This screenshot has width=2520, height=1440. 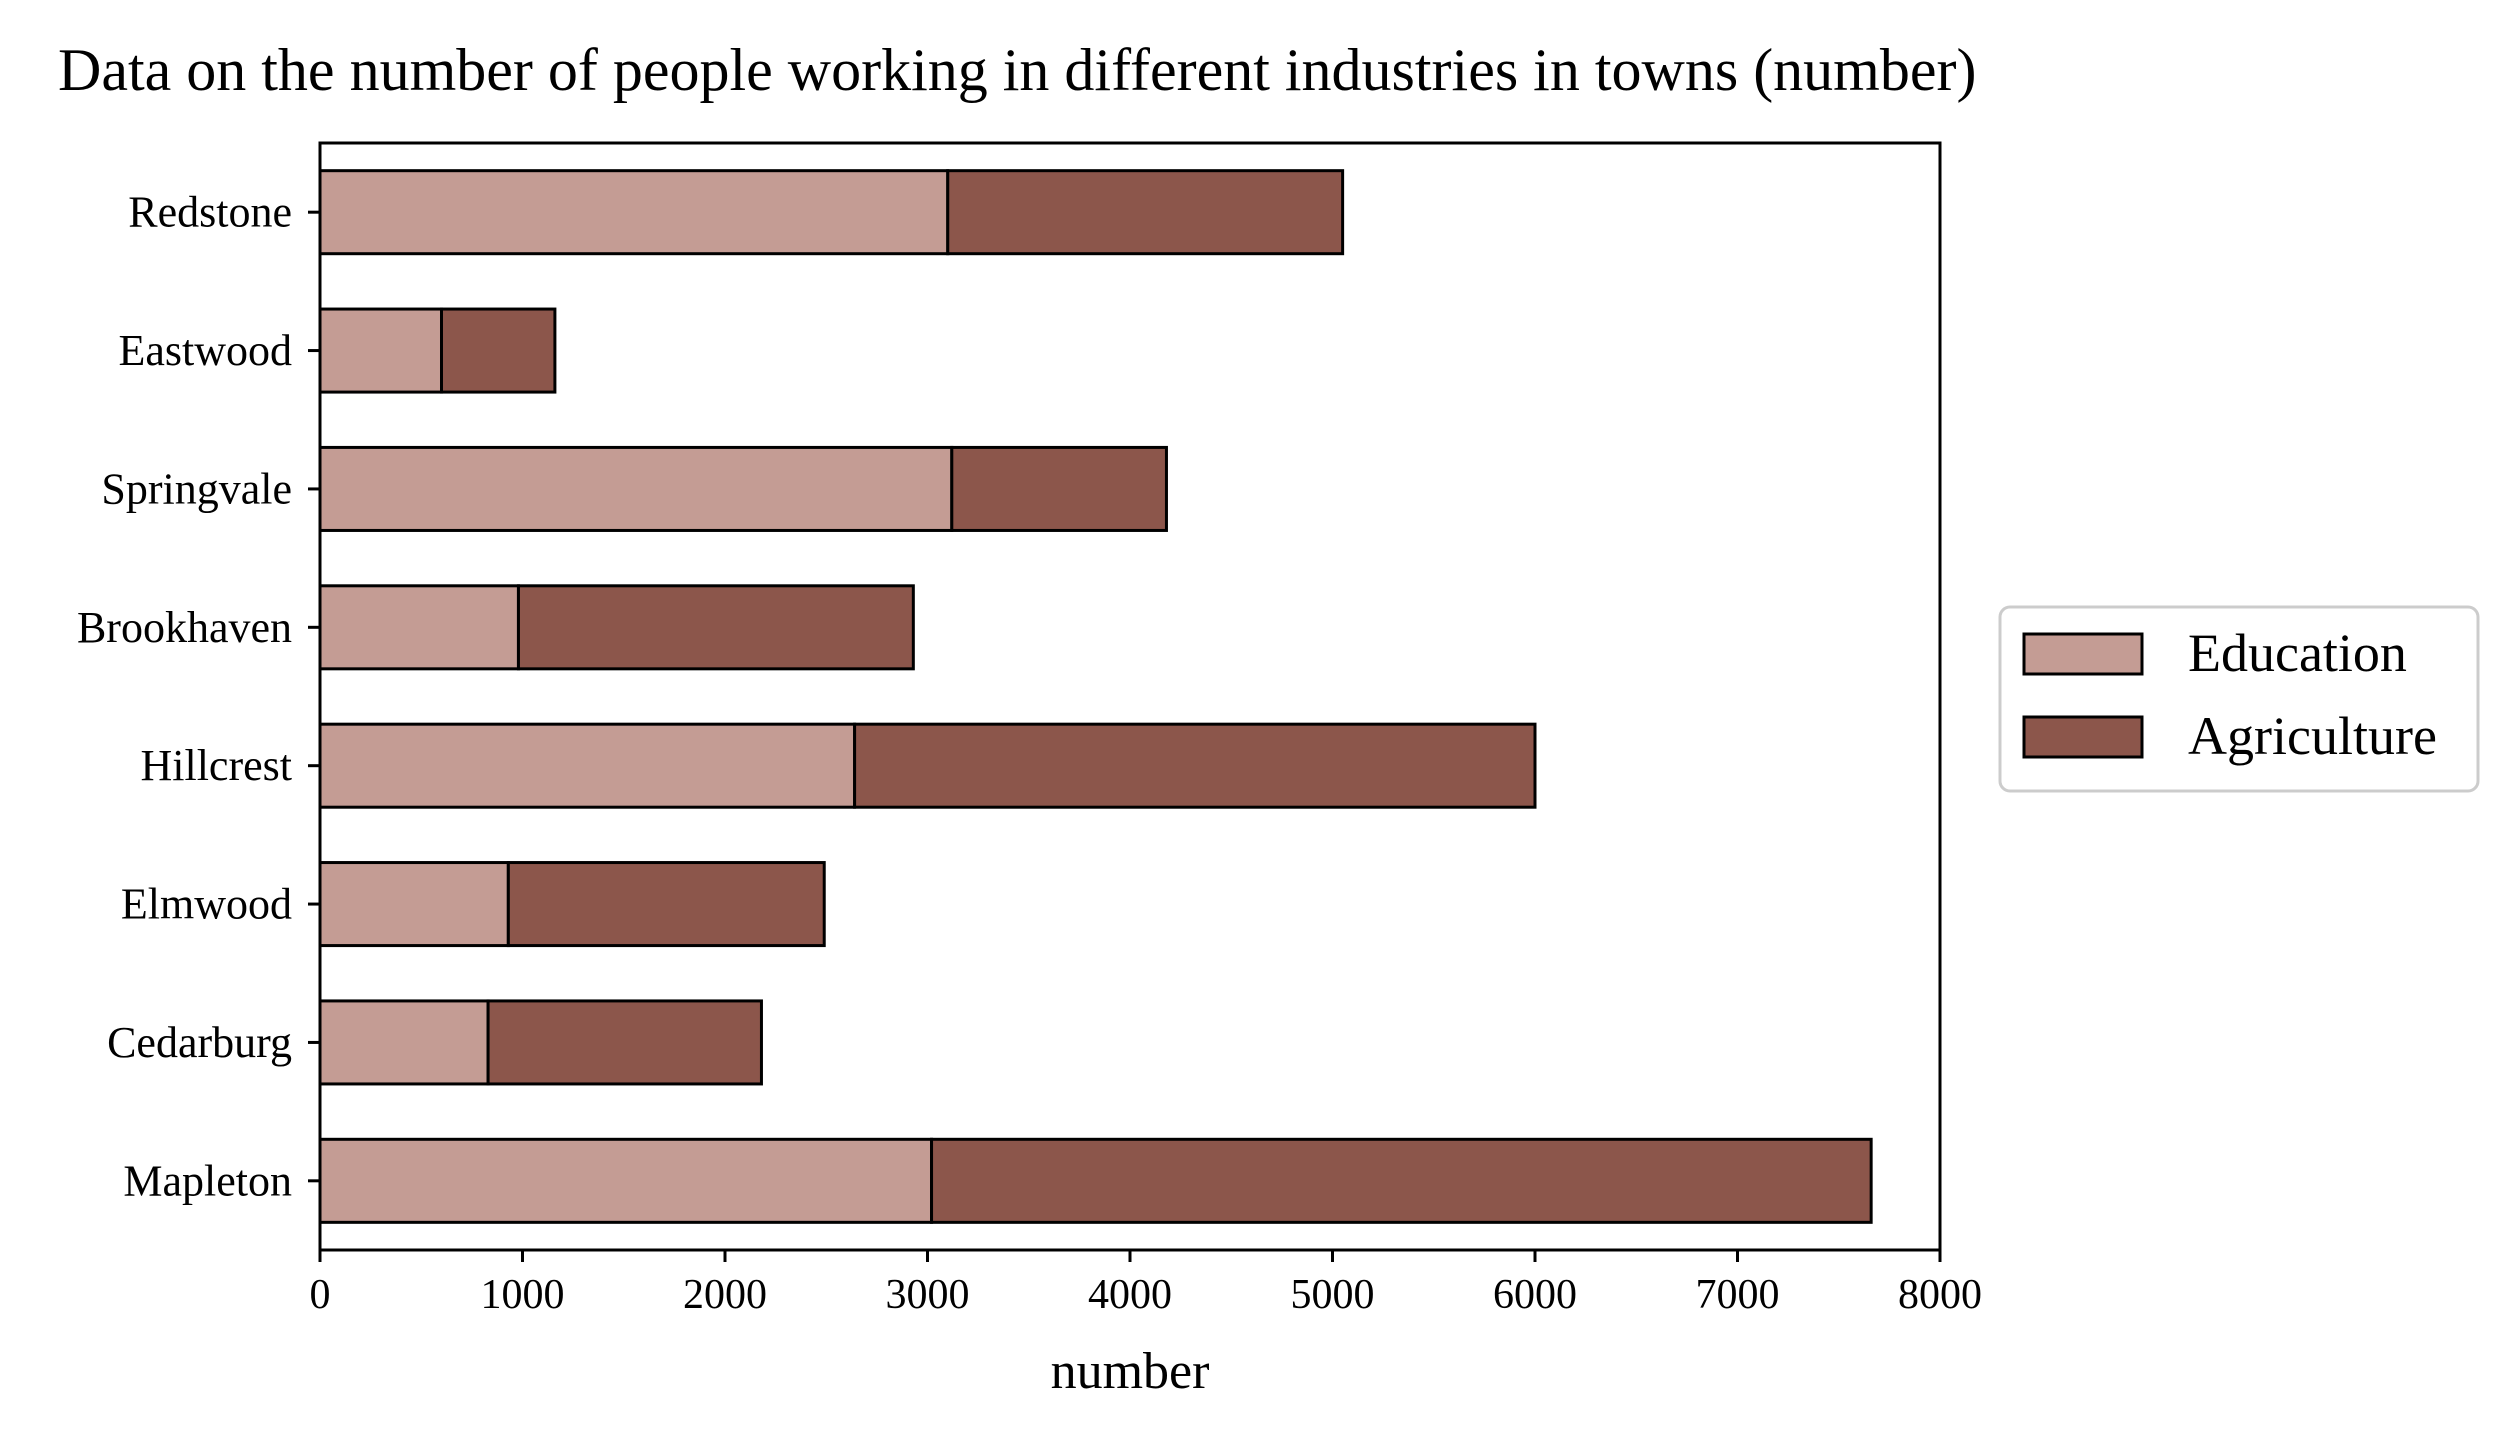 What do you see at coordinates (196, 488) in the screenshot?
I see `category-label-springvale: Springvale` at bounding box center [196, 488].